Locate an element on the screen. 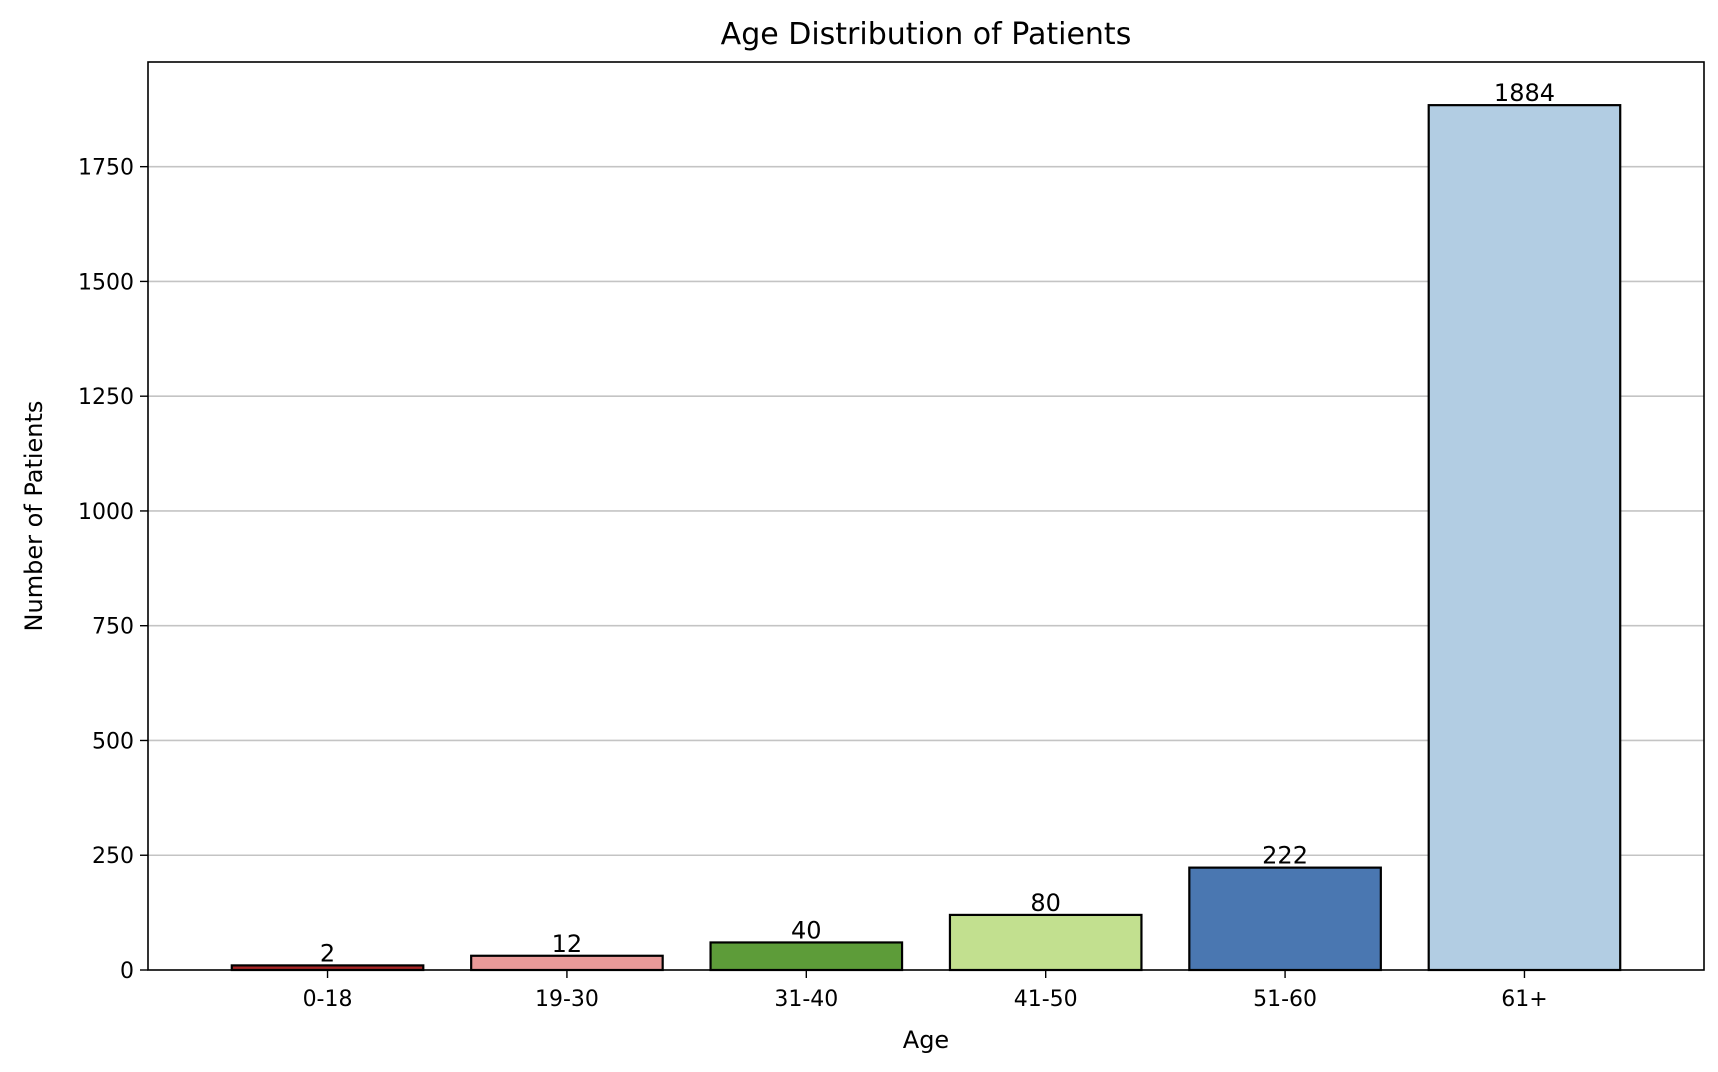 This screenshot has width=1718, height=1072. y-tick-label: 250 is located at coordinates (113, 856).